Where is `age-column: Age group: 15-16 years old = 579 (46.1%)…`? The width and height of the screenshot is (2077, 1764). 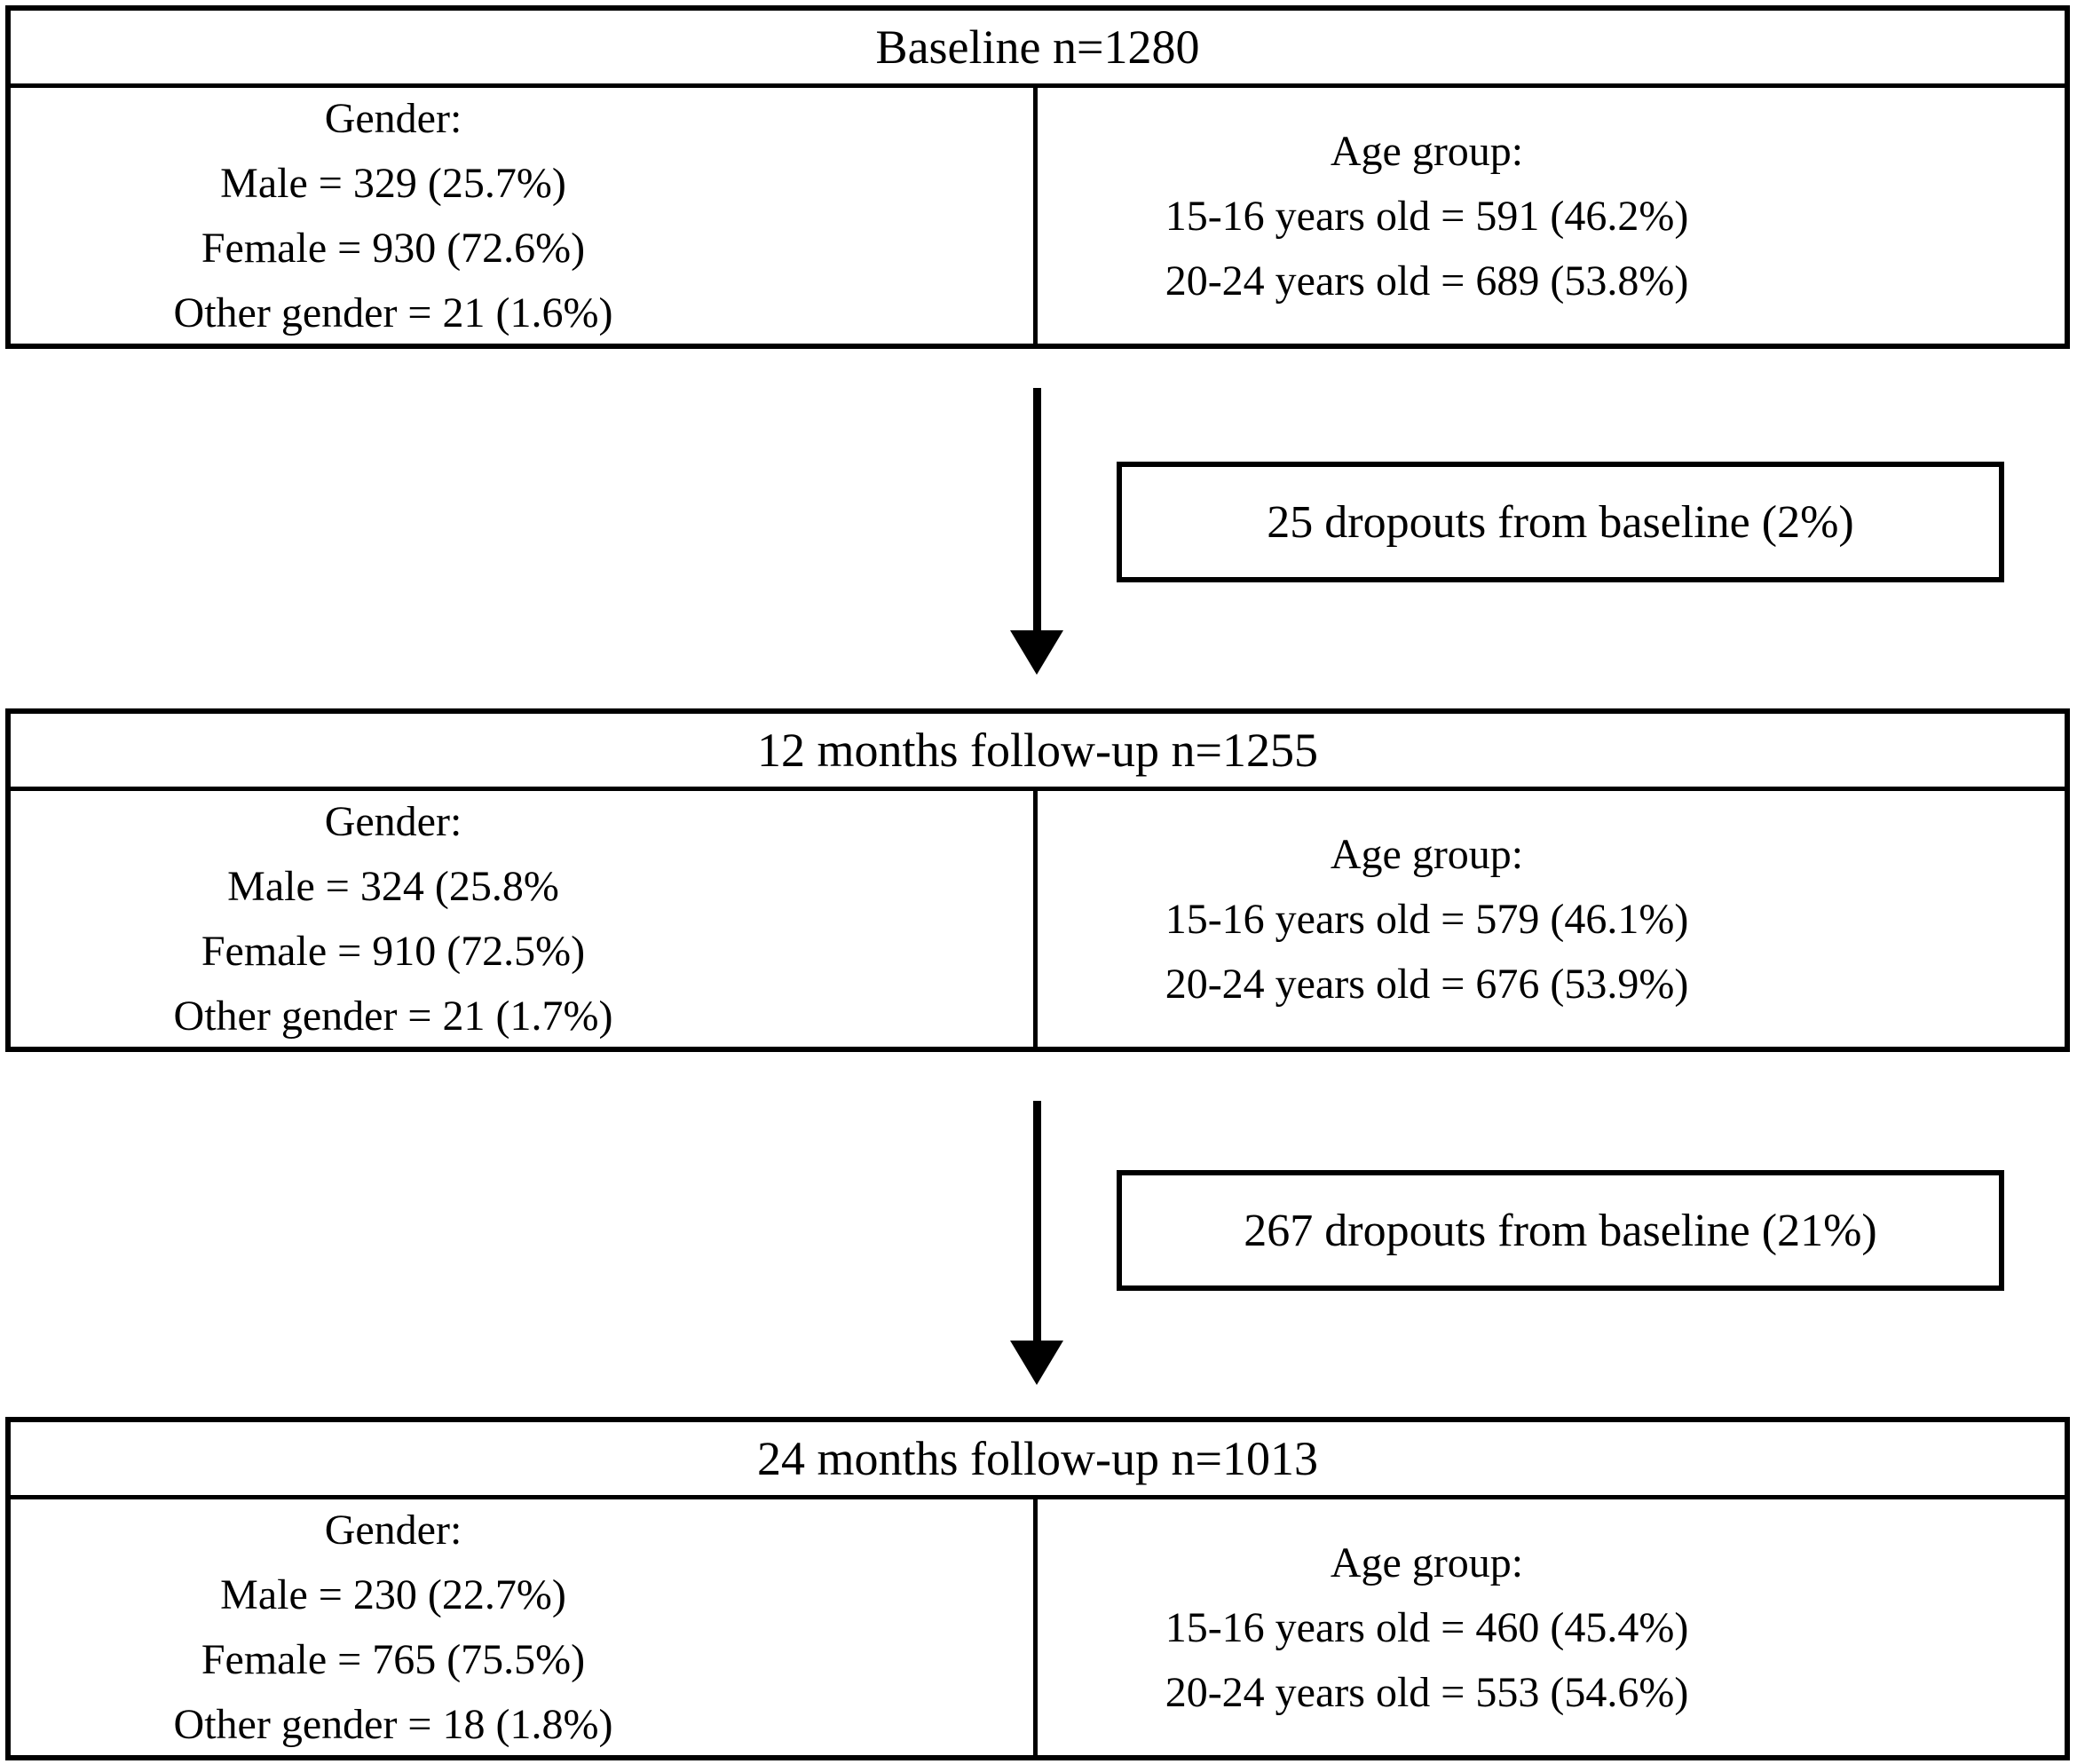 age-column: Age group: 15-16 years old = 579 (46.1%)… is located at coordinates (1551, 919).